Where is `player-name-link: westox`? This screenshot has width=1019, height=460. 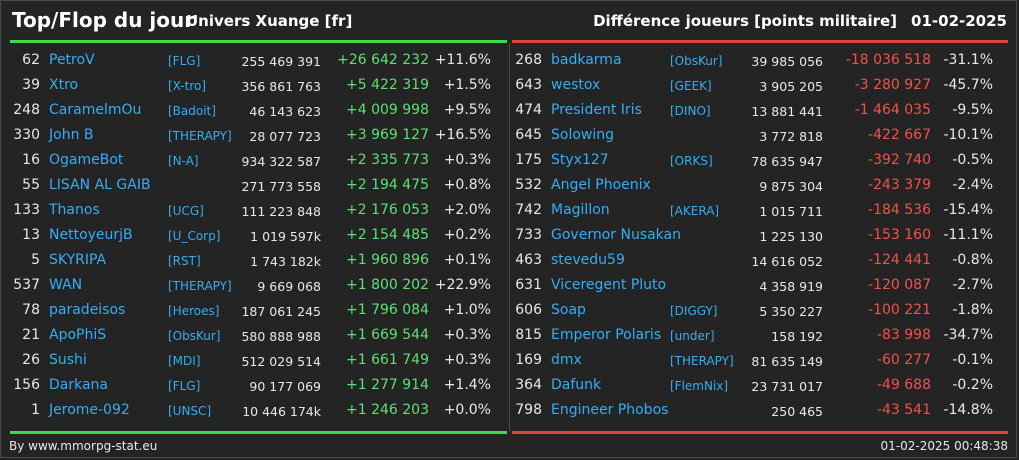 player-name-link: westox is located at coordinates (576, 85).